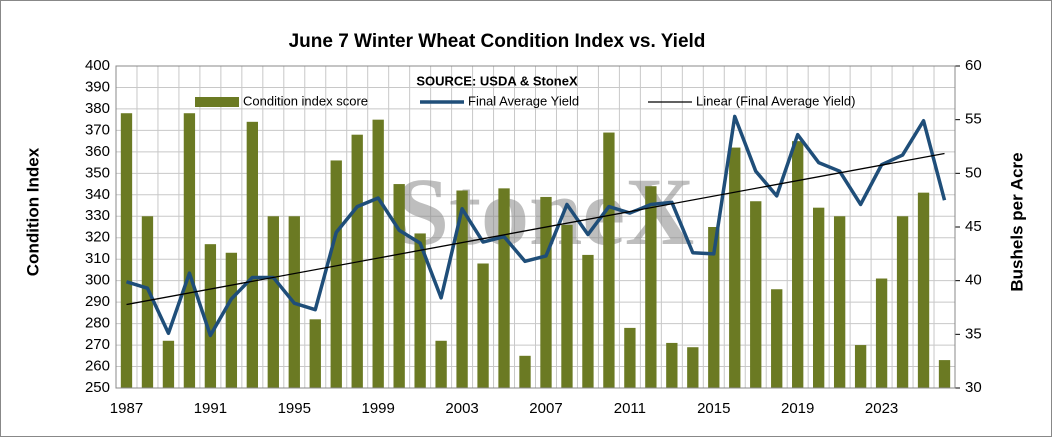  I want to click on y-tick-label: 390, so click(97, 86).